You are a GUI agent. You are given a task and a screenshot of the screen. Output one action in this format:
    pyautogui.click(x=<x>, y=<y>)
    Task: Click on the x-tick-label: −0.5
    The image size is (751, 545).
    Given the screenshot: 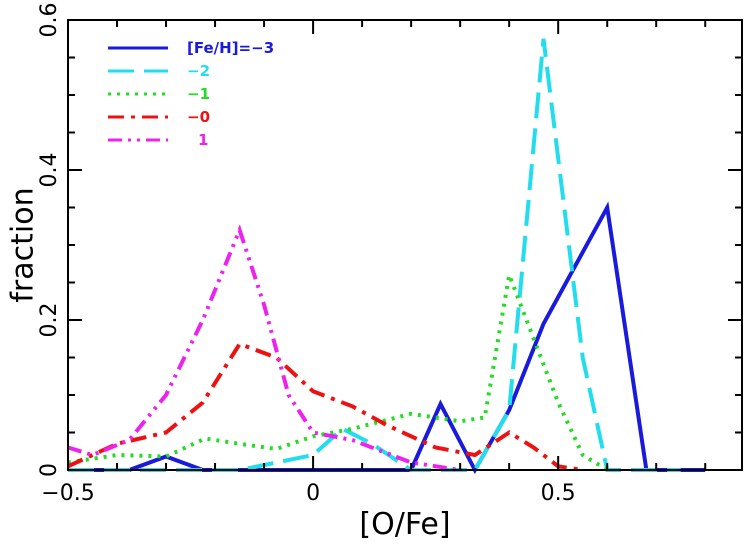 What is the action you would take?
    pyautogui.click(x=67, y=493)
    